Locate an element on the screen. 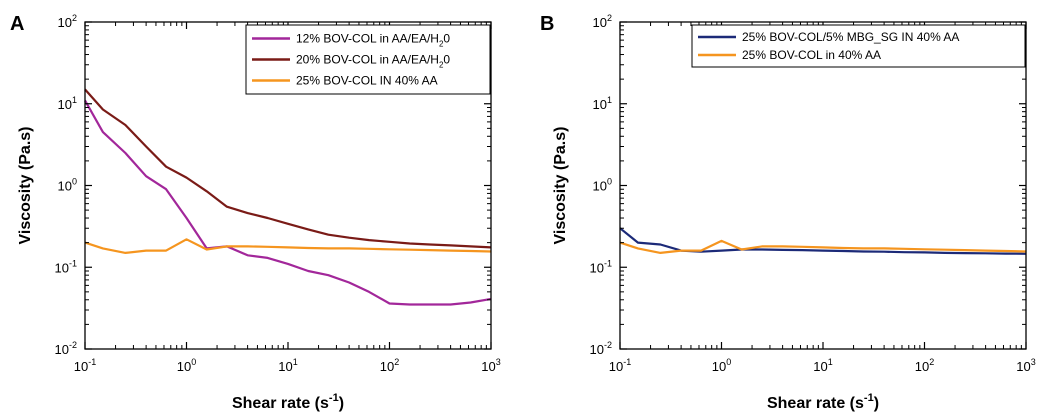 The image size is (1038, 416). panel-letter: B is located at coordinates (547, 24).